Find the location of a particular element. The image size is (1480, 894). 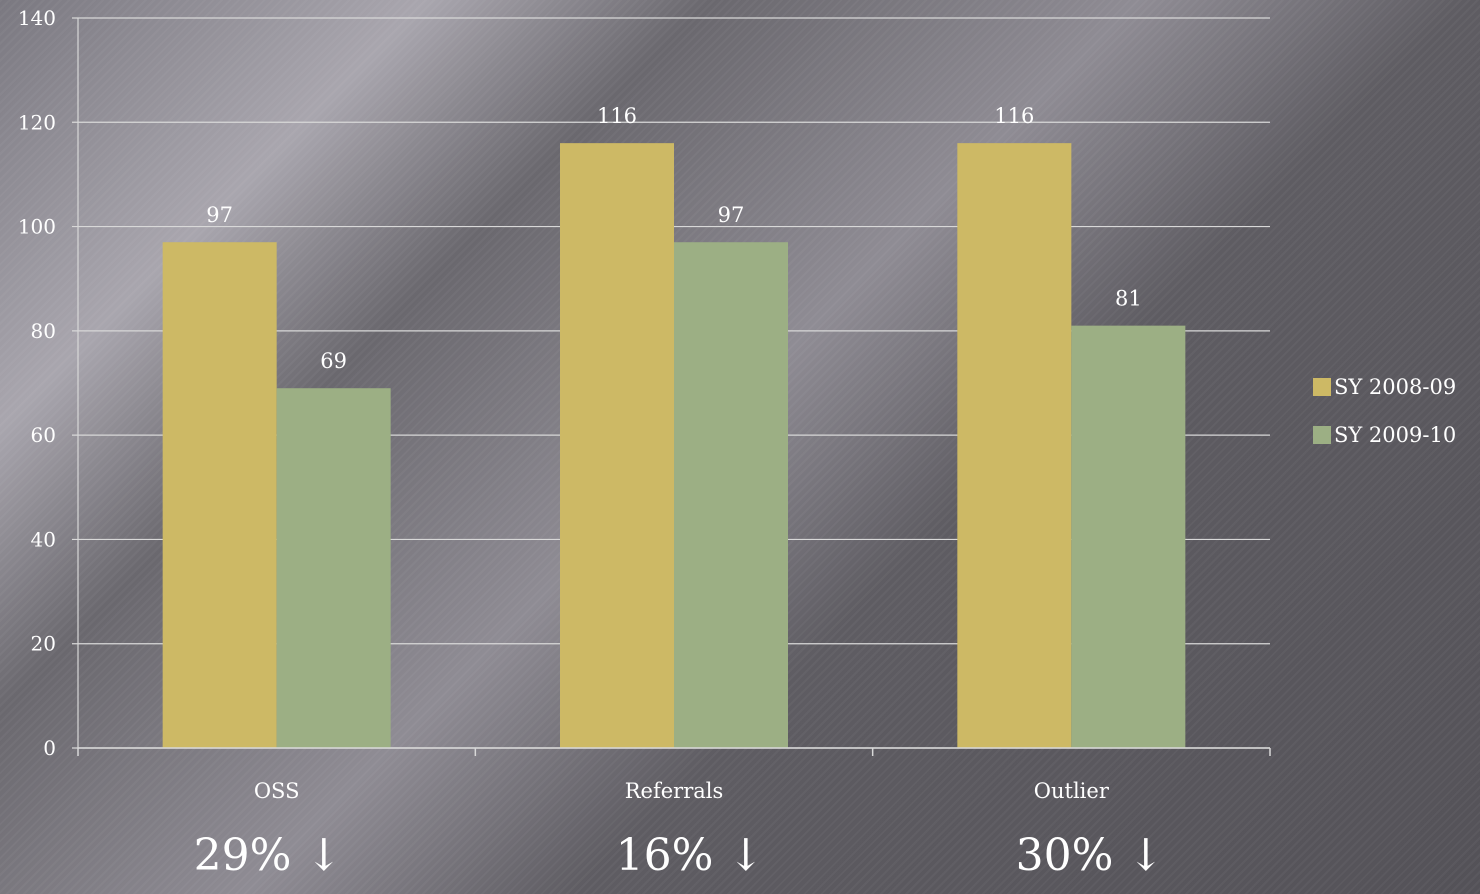

data-label-outlier-series-1: 116 is located at coordinates (1014, 116).